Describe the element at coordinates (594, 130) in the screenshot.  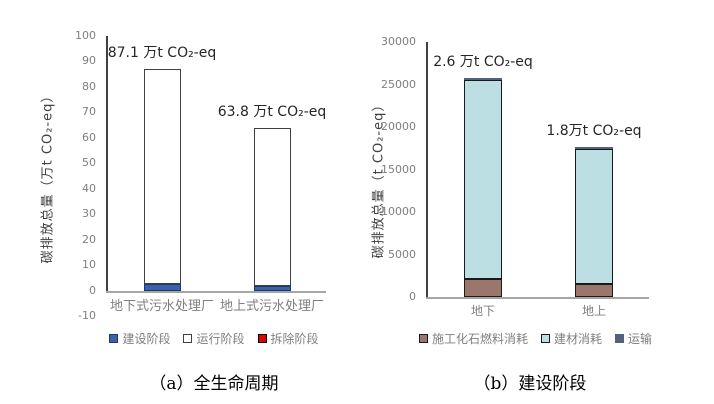
I see `bar-total-annotation: 1.8万t CO₂-eq` at that location.